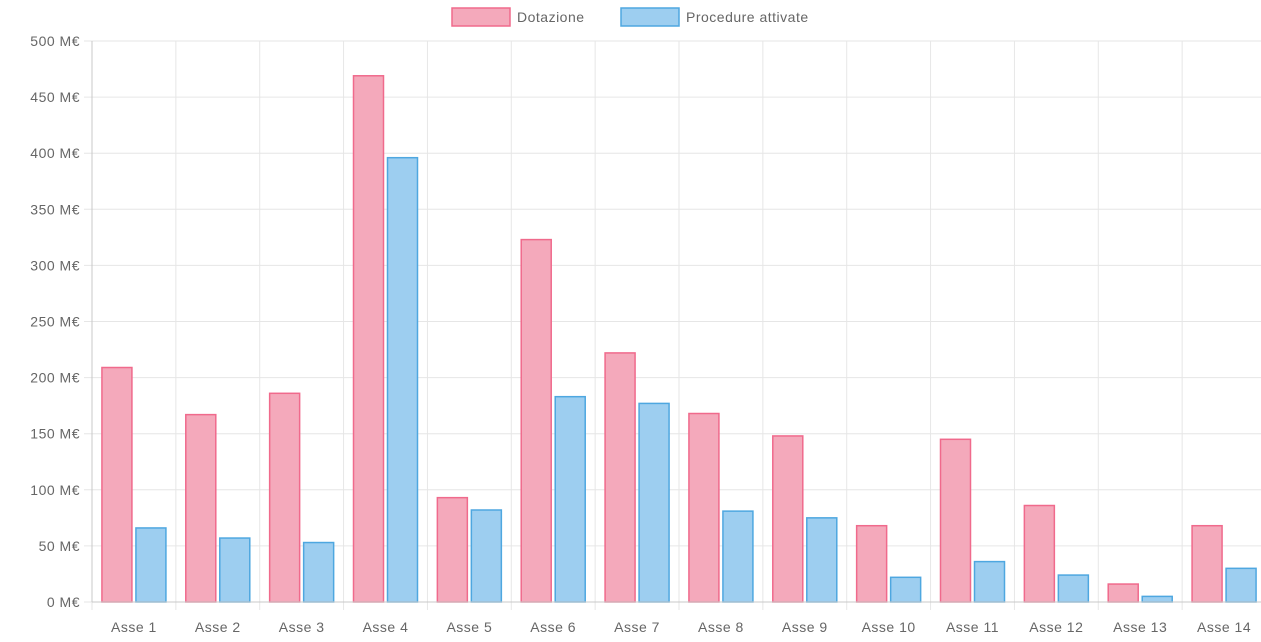 The width and height of the screenshot is (1261, 642). I want to click on x-tick-label: Asse 8, so click(721, 627).